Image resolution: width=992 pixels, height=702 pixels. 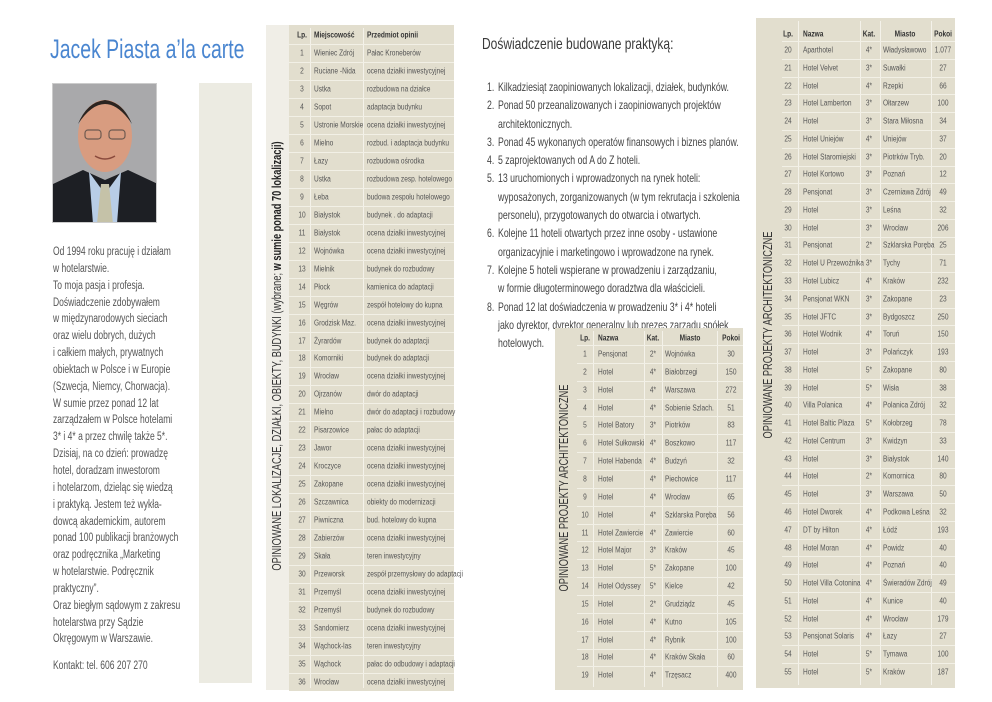 What do you see at coordinates (396, 161) in the screenshot?
I see `table-cell: rozbudowa ośrodka` at bounding box center [396, 161].